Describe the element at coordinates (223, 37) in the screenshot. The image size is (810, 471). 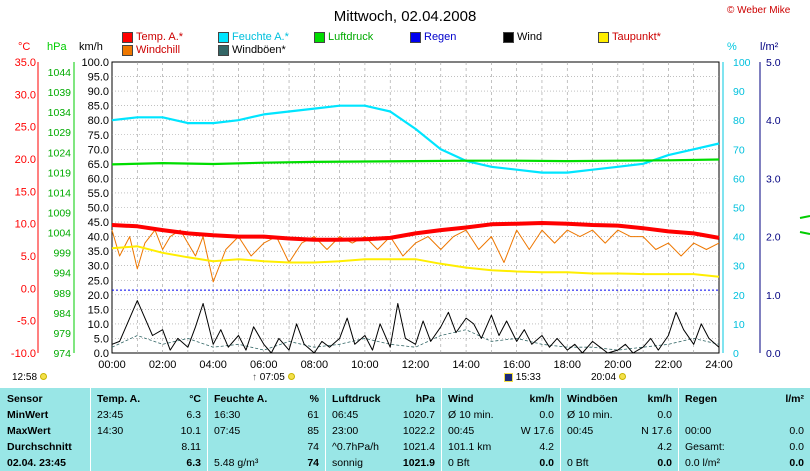
I see `legend-humidity-swatch` at that location.